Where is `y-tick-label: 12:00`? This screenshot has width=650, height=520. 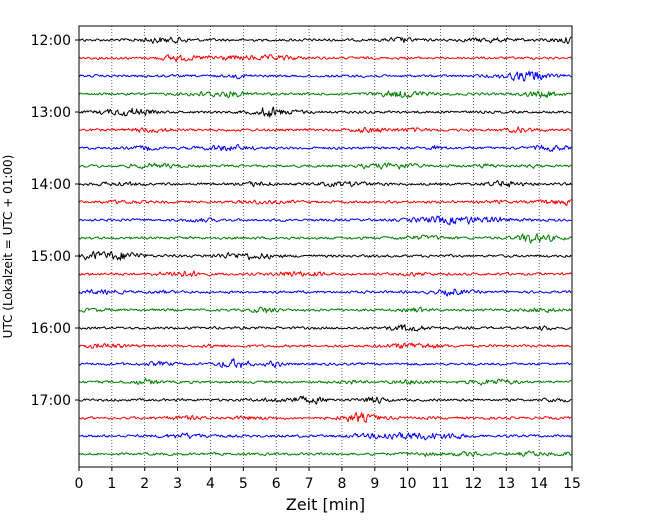 y-tick-label: 12:00 is located at coordinates (51, 41).